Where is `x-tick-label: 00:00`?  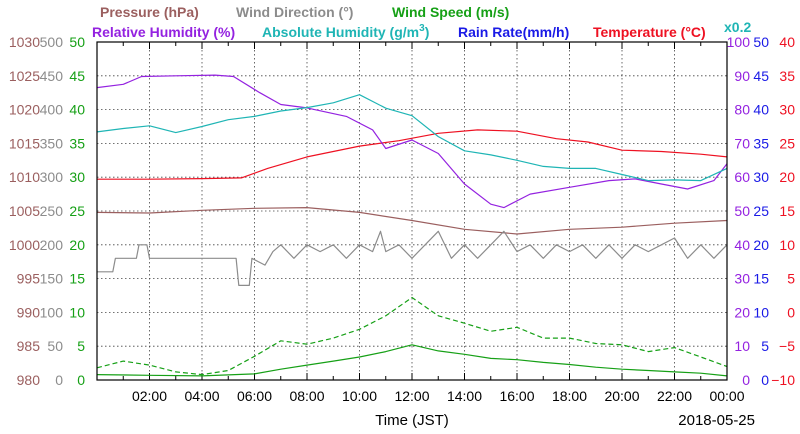 x-tick-label: 00:00 is located at coordinates (726, 396).